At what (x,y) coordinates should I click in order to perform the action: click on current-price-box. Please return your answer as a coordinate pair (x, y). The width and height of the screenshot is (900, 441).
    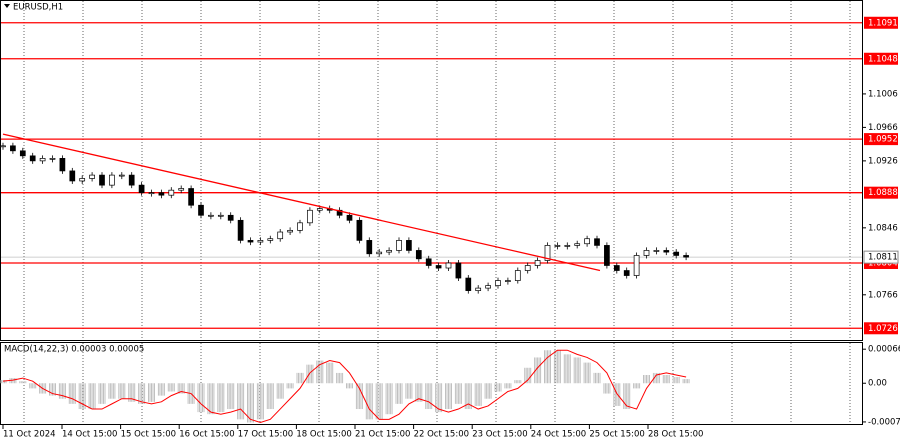
    Looking at the image, I should click on (881, 257).